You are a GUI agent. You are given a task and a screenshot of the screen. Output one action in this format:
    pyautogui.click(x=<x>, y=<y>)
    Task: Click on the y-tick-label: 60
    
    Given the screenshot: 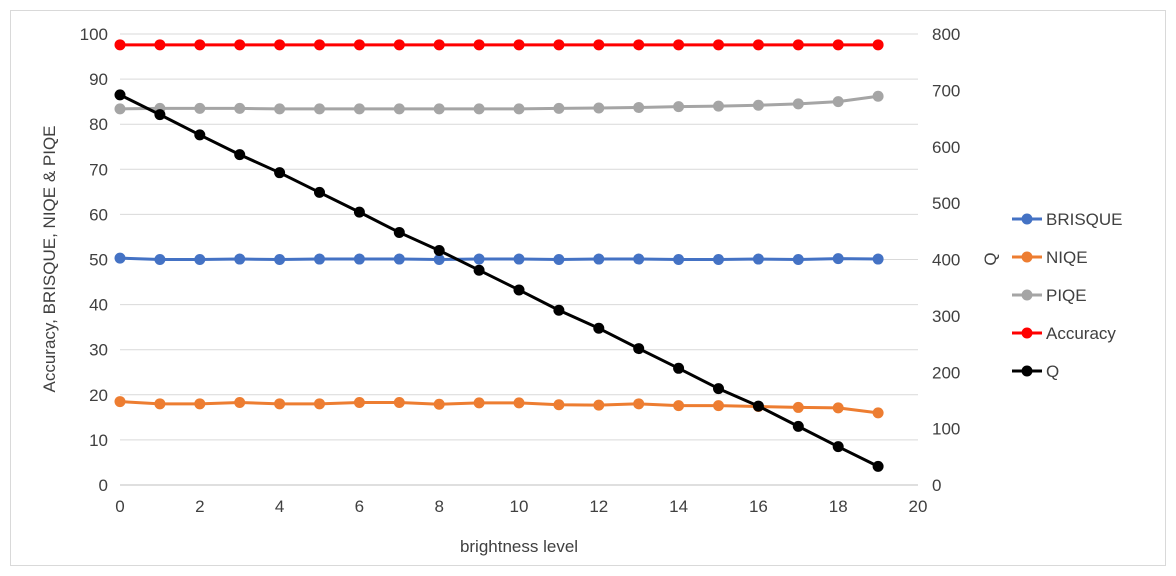 What is the action you would take?
    pyautogui.click(x=98, y=214)
    